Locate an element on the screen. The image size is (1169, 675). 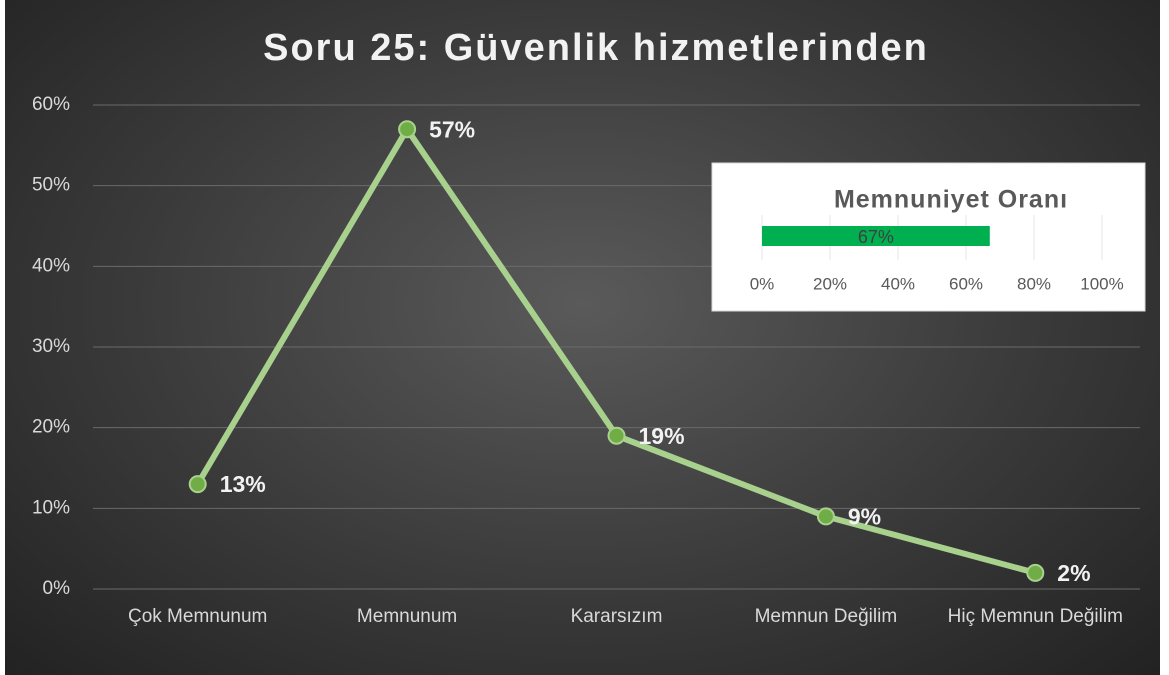
x-tick-label: 40% is located at coordinates (898, 283).